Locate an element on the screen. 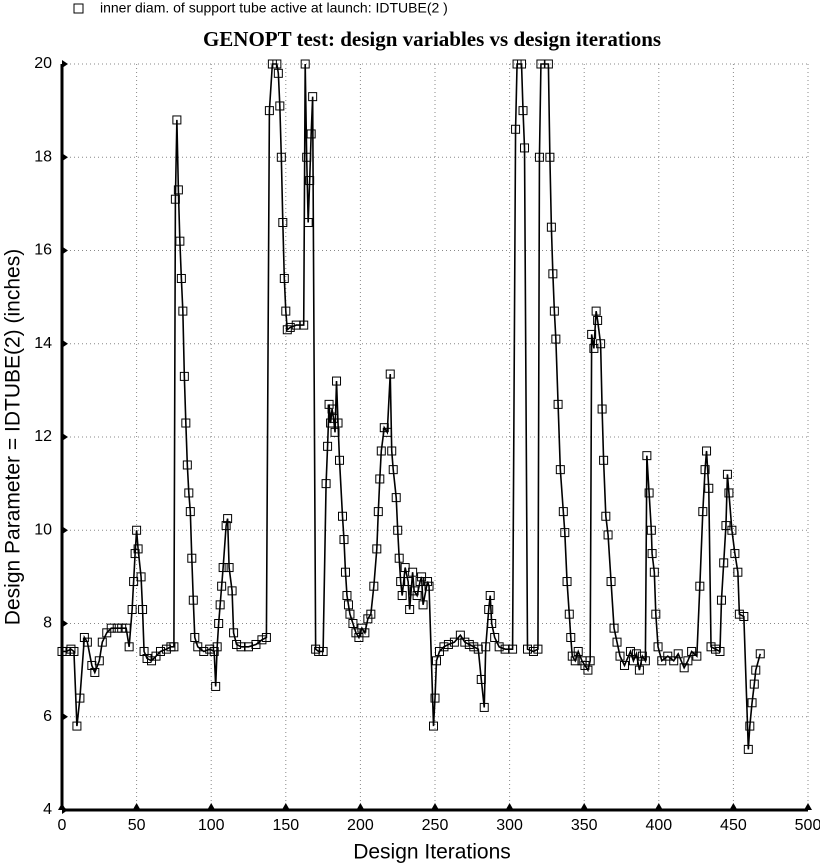 The width and height of the screenshot is (820, 865). x-tick-label: 400 is located at coordinates (658, 825).